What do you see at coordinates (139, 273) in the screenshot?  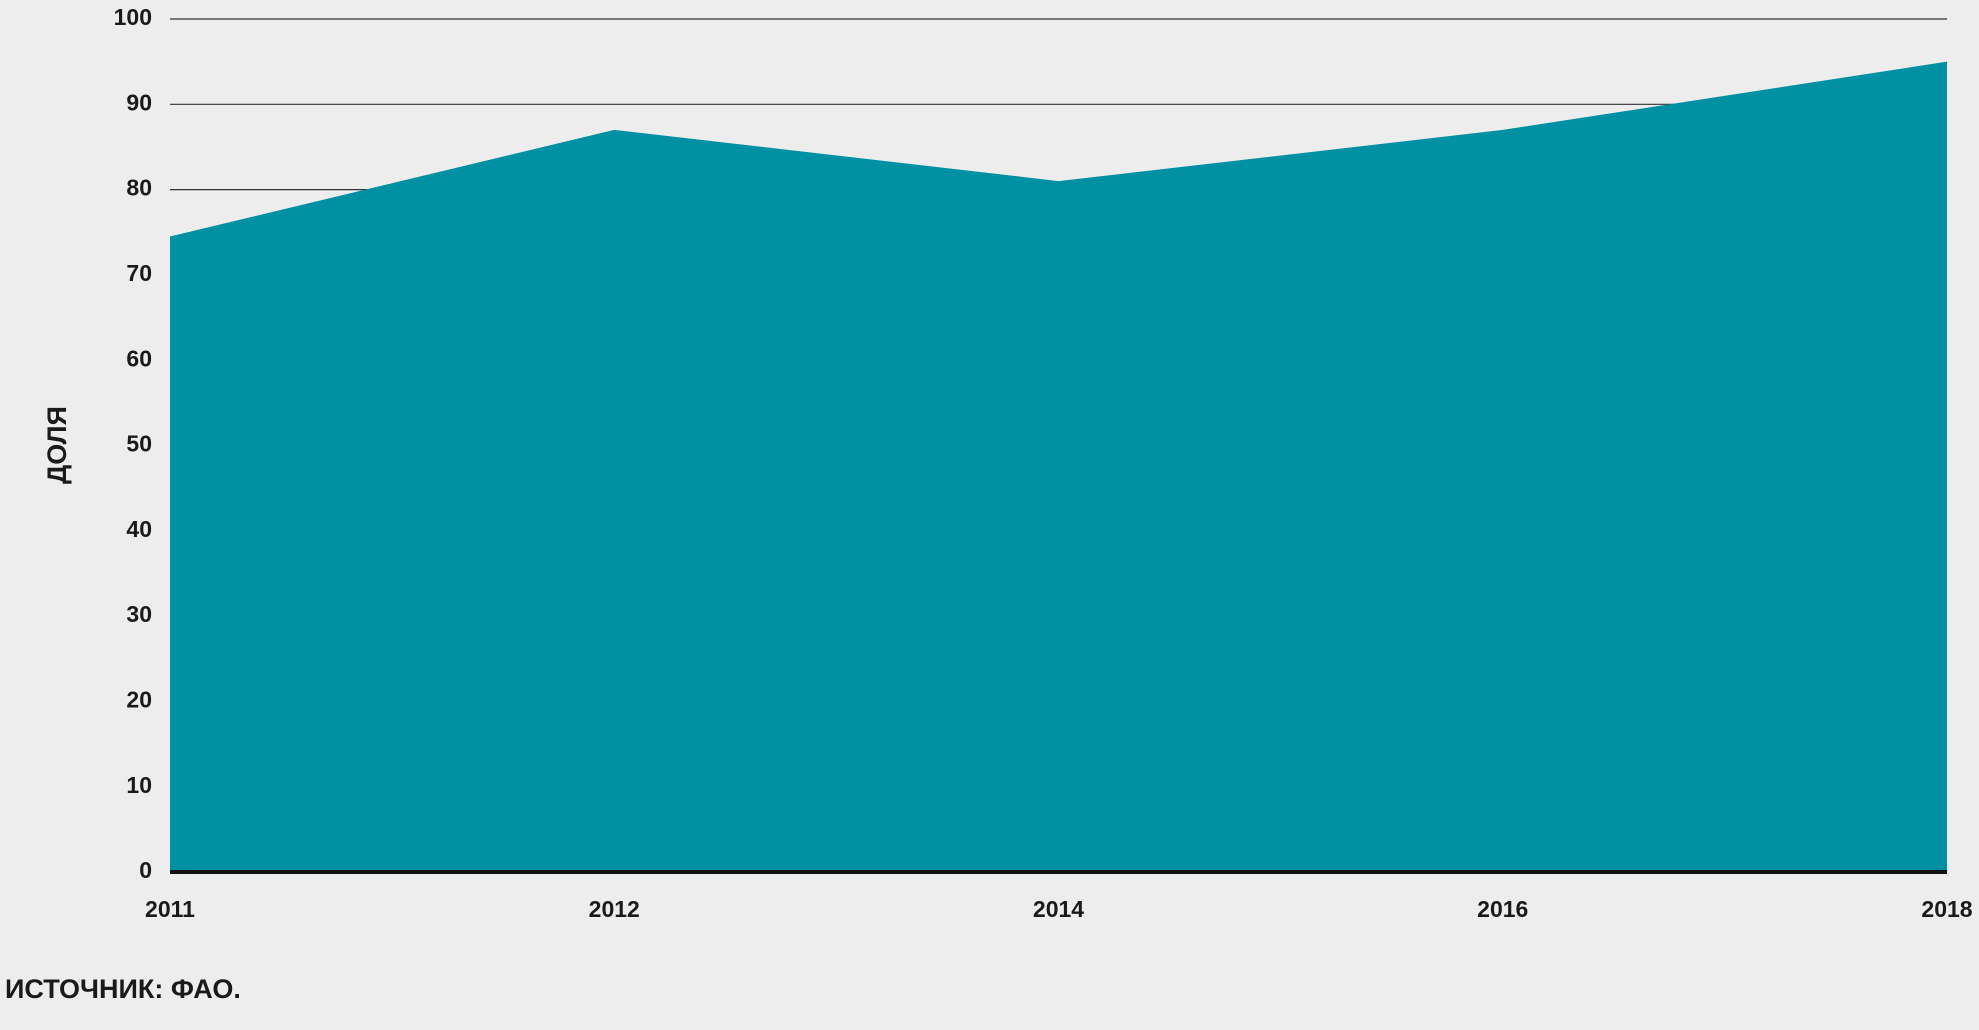 I see `y-tick-label: 70` at bounding box center [139, 273].